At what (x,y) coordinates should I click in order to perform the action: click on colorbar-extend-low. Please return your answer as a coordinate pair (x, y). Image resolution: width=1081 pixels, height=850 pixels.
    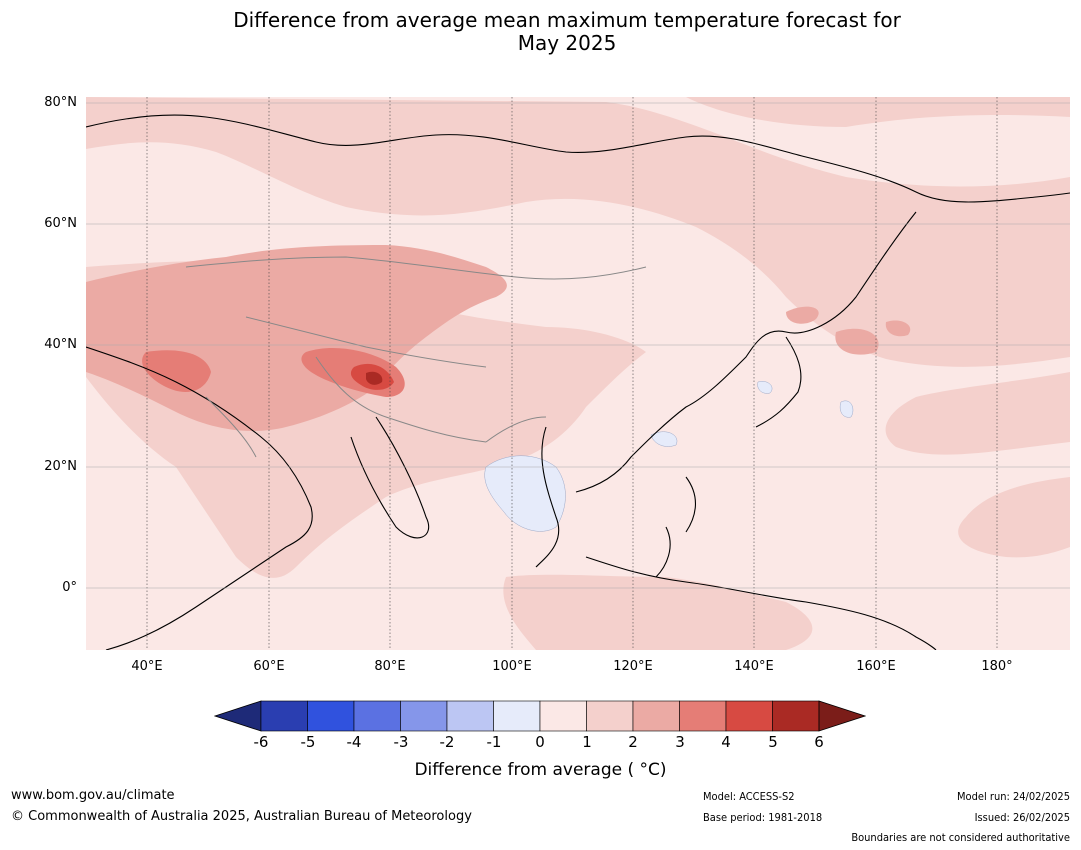
    Looking at the image, I should click on (238, 716).